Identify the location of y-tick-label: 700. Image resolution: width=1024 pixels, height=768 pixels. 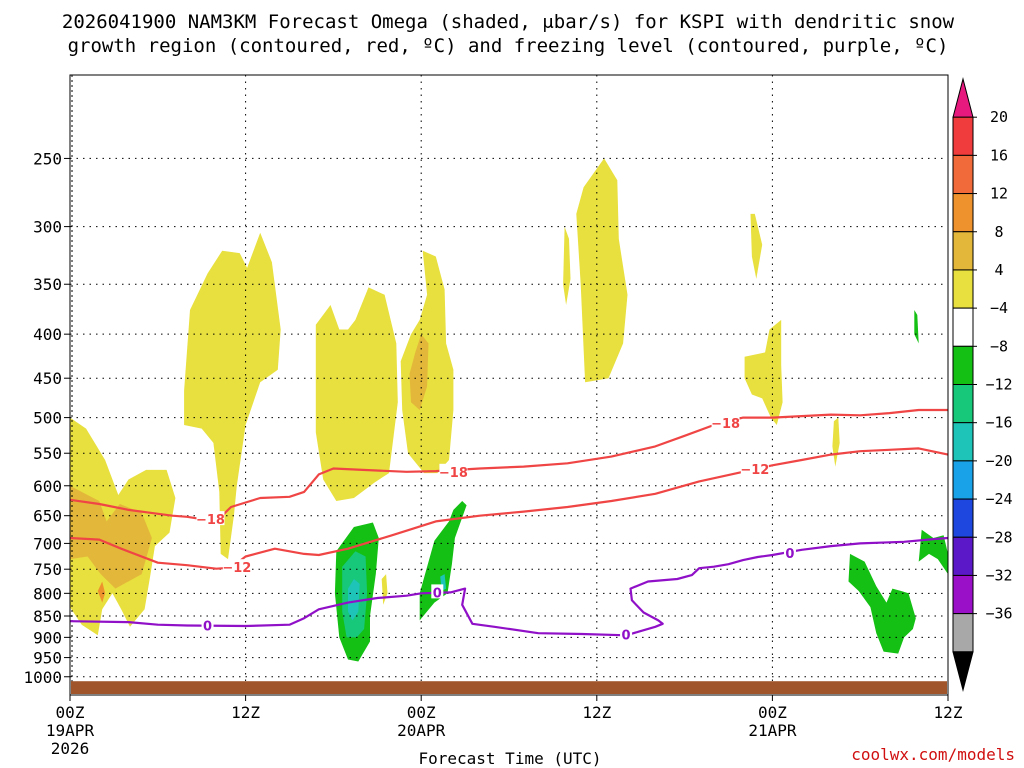
(47, 543).